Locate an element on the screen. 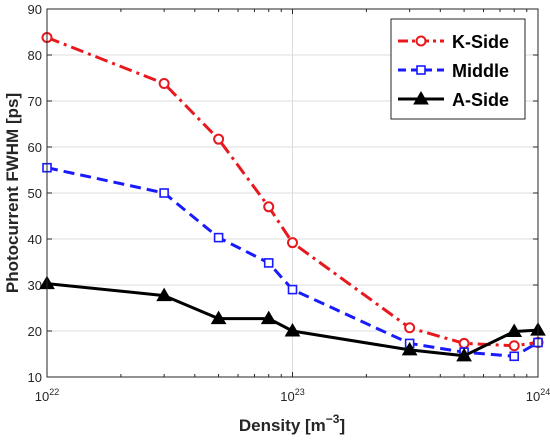 The height and width of the screenshot is (442, 550). x-tick-label: 1023 is located at coordinates (292, 395).